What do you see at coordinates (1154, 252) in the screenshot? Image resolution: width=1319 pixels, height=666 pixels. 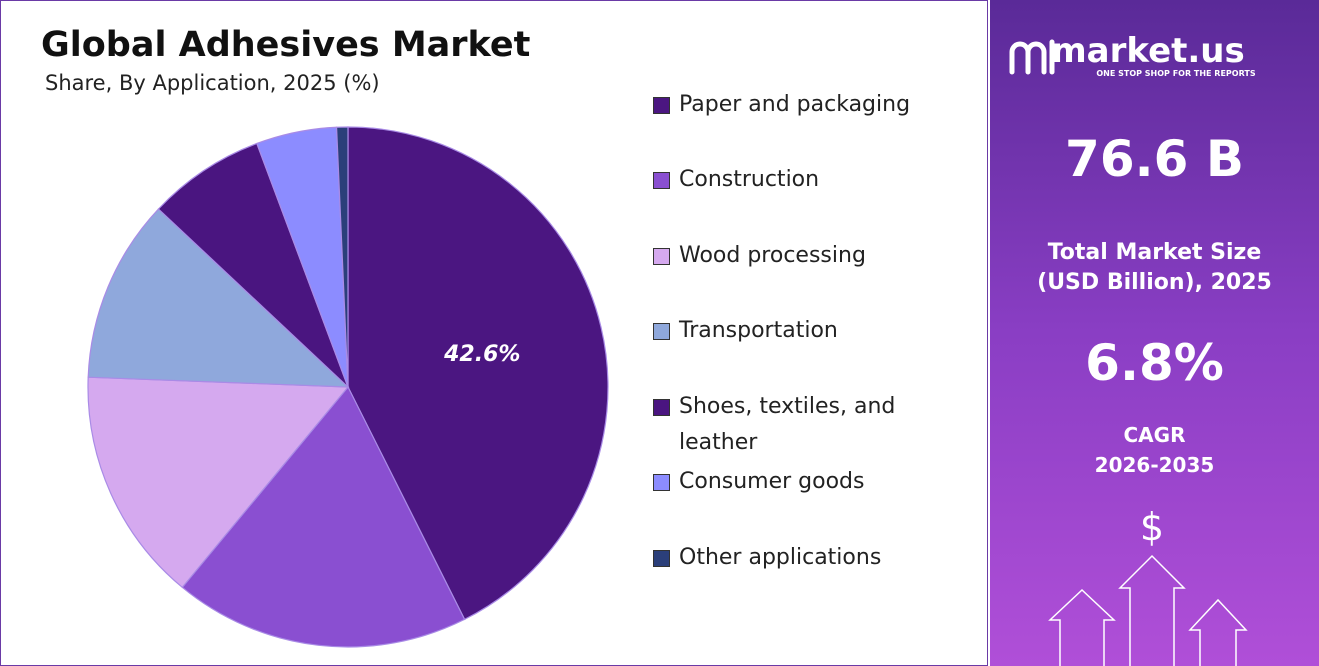 I see `caption-line: Total Market Size` at bounding box center [1154, 252].